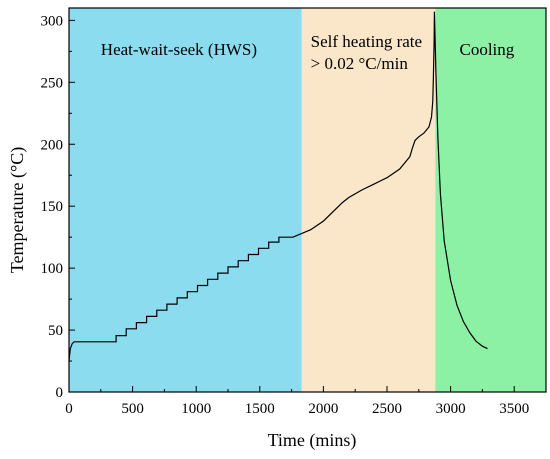 The height and width of the screenshot is (459, 550). What do you see at coordinates (52, 21) in the screenshot?
I see `y-tick-label: 300` at bounding box center [52, 21].